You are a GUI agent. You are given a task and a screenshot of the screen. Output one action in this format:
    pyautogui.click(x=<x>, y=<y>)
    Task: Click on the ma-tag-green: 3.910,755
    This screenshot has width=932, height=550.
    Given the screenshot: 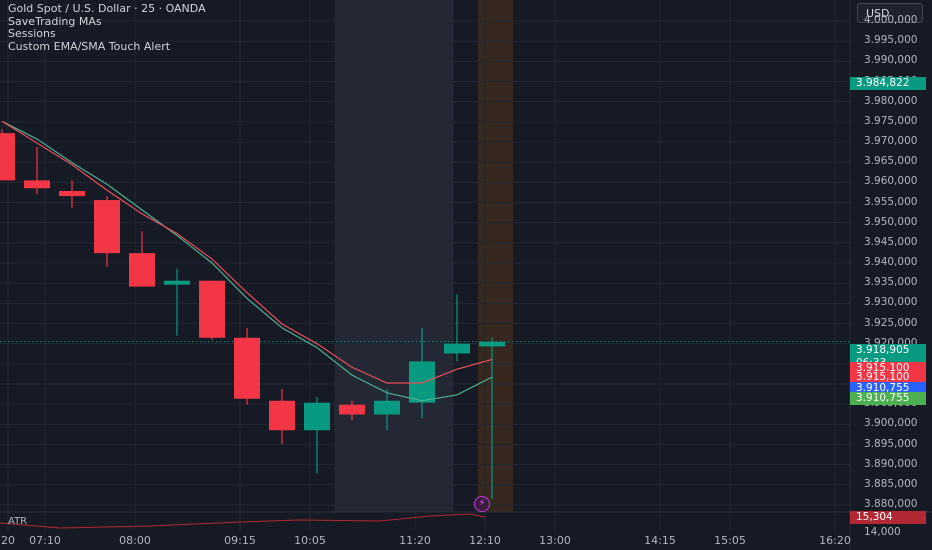 What is the action you would take?
    pyautogui.click(x=888, y=398)
    